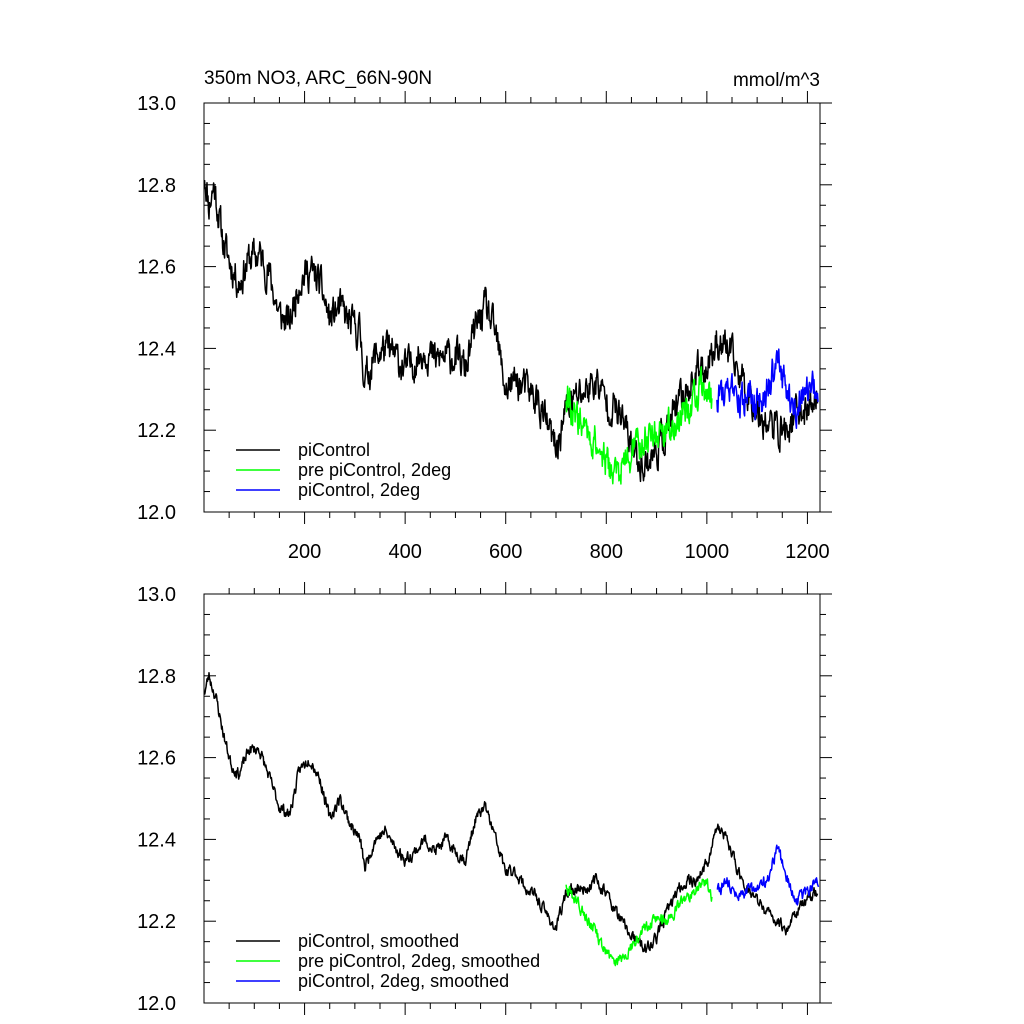 This screenshot has height=1024, width=1024. What do you see at coordinates (707, 552) in the screenshot?
I see `x-tick-label: 1000` at bounding box center [707, 552].